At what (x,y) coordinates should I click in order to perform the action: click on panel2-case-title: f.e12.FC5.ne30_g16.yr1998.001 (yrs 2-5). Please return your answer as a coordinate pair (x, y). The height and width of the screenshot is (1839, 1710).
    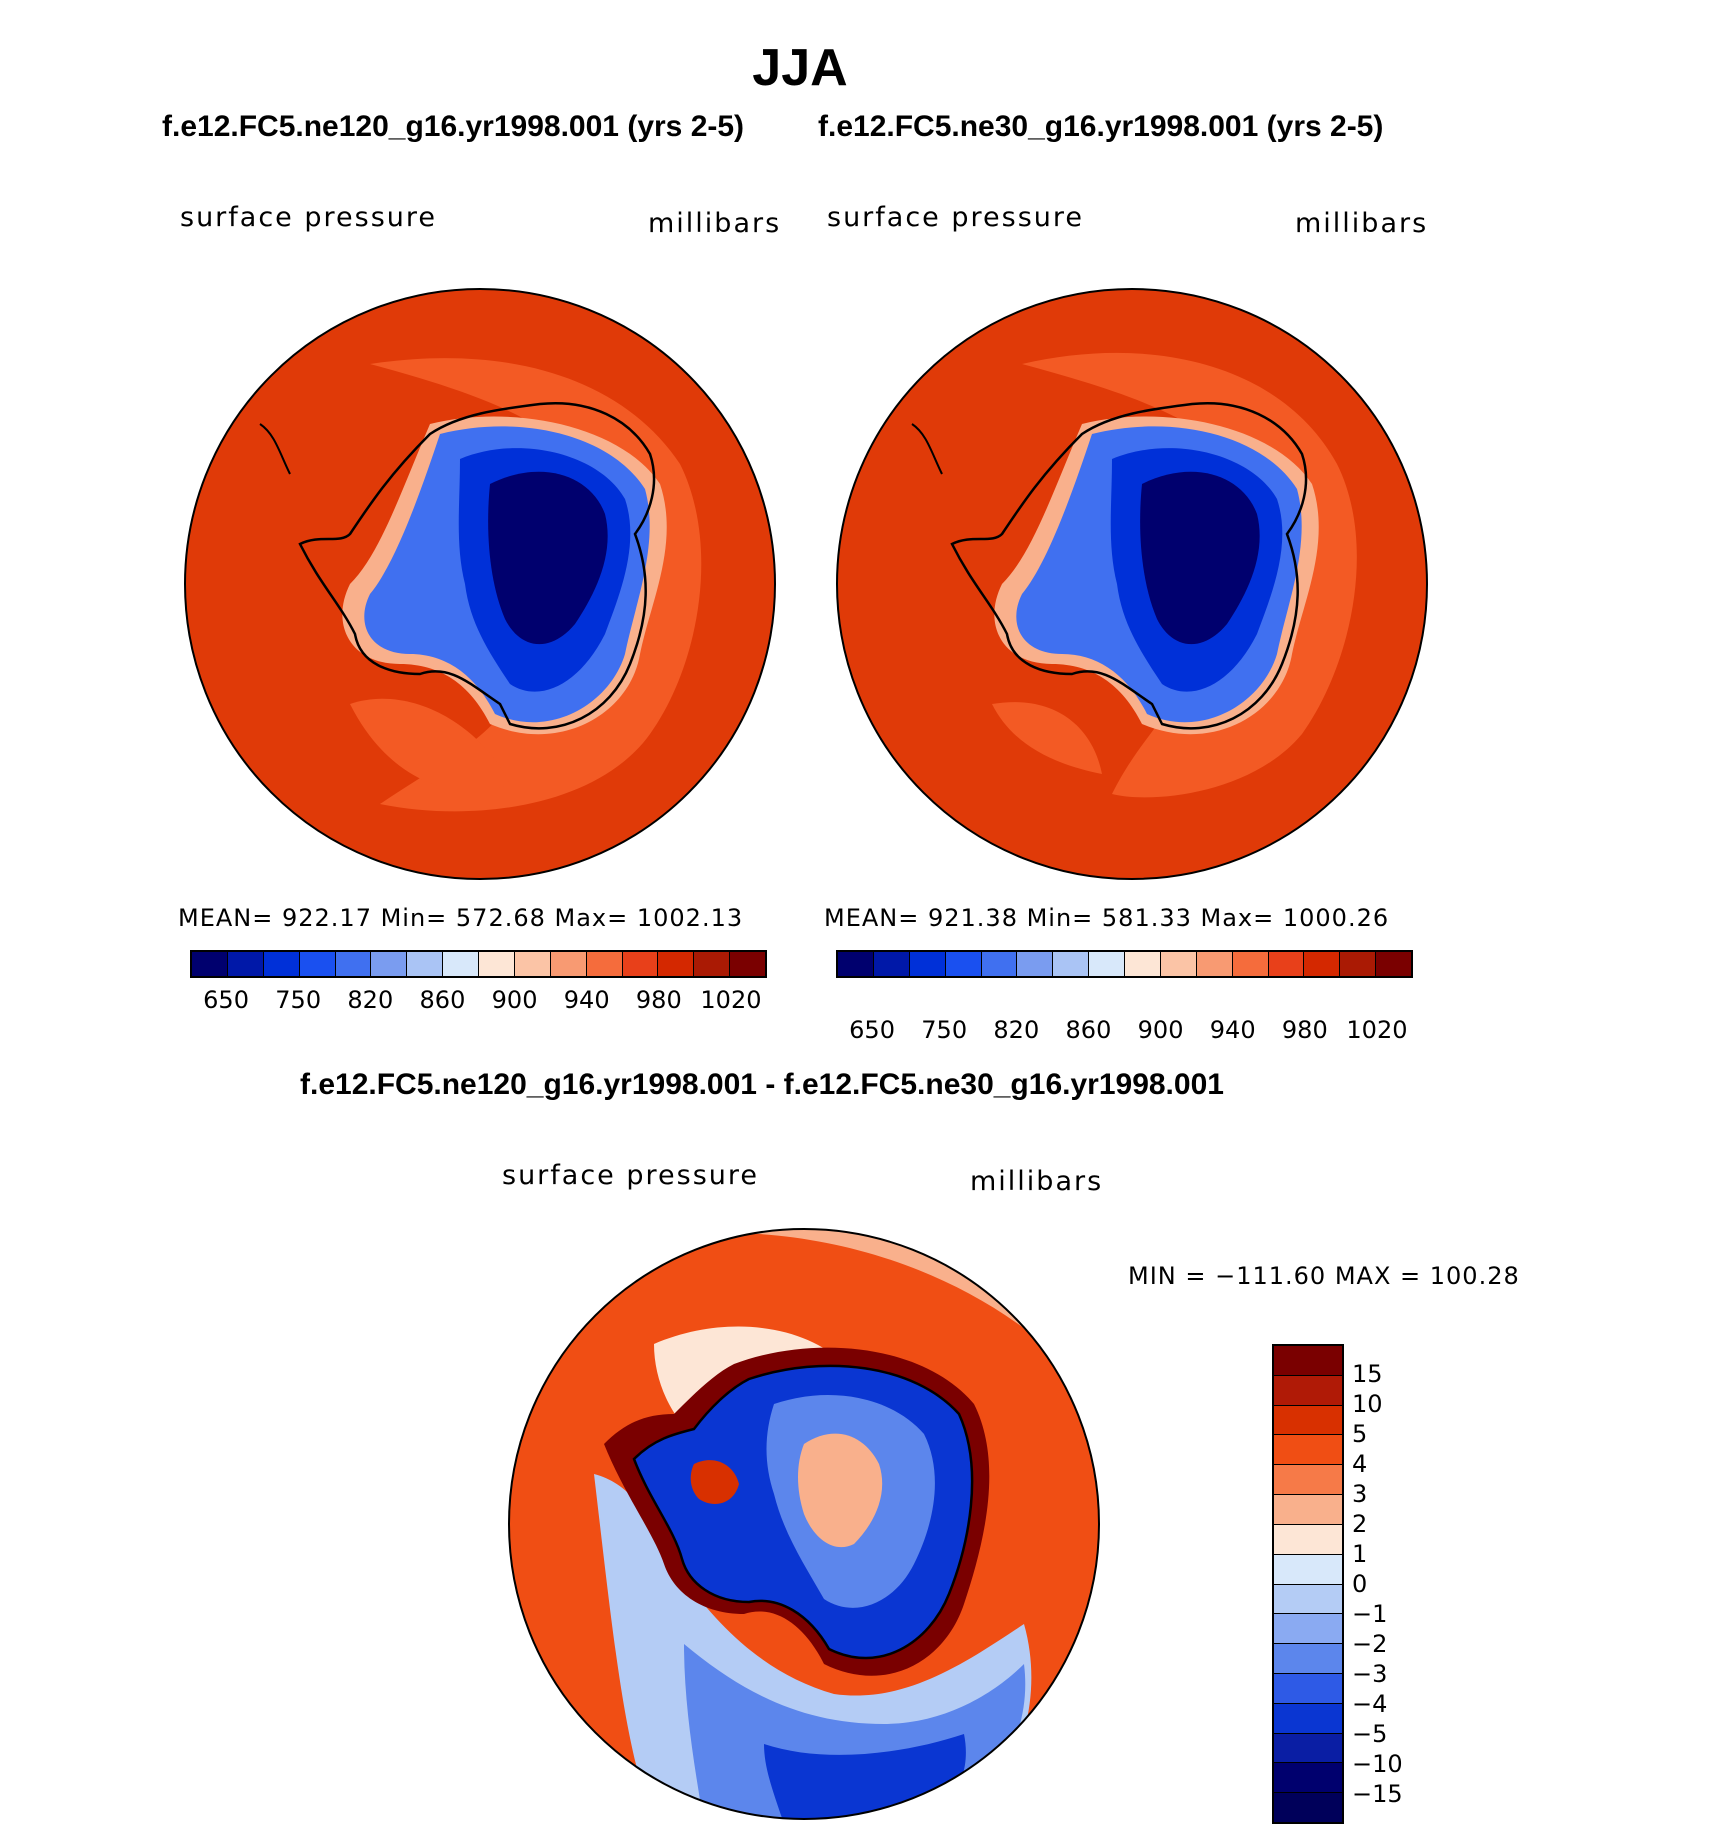
    Looking at the image, I should click on (1101, 126).